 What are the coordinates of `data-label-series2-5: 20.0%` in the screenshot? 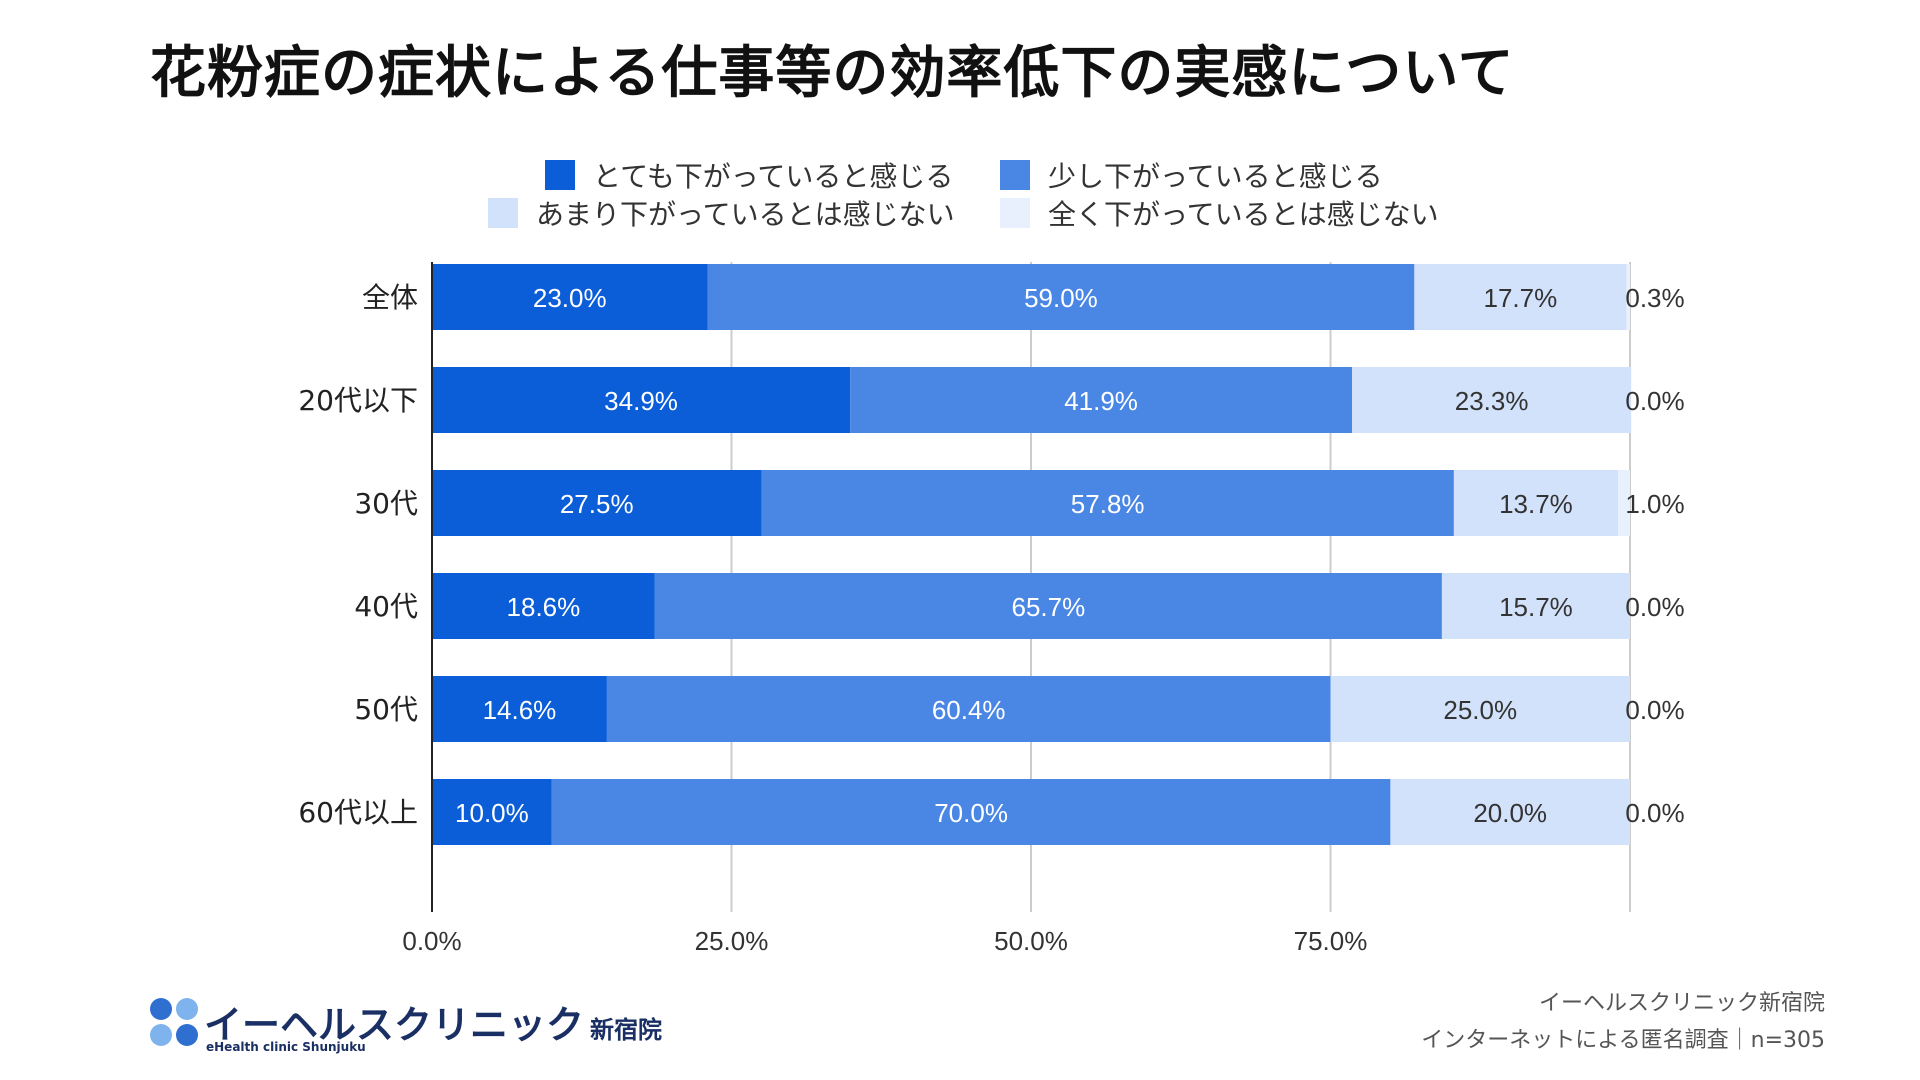 It's located at (1510, 813).